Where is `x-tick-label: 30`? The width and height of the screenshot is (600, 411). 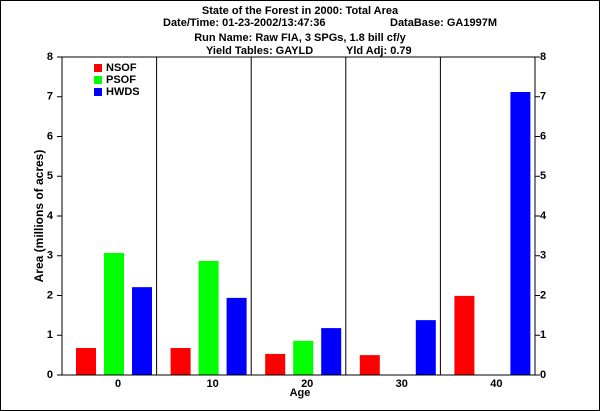
x-tick-label: 30 is located at coordinates (402, 384).